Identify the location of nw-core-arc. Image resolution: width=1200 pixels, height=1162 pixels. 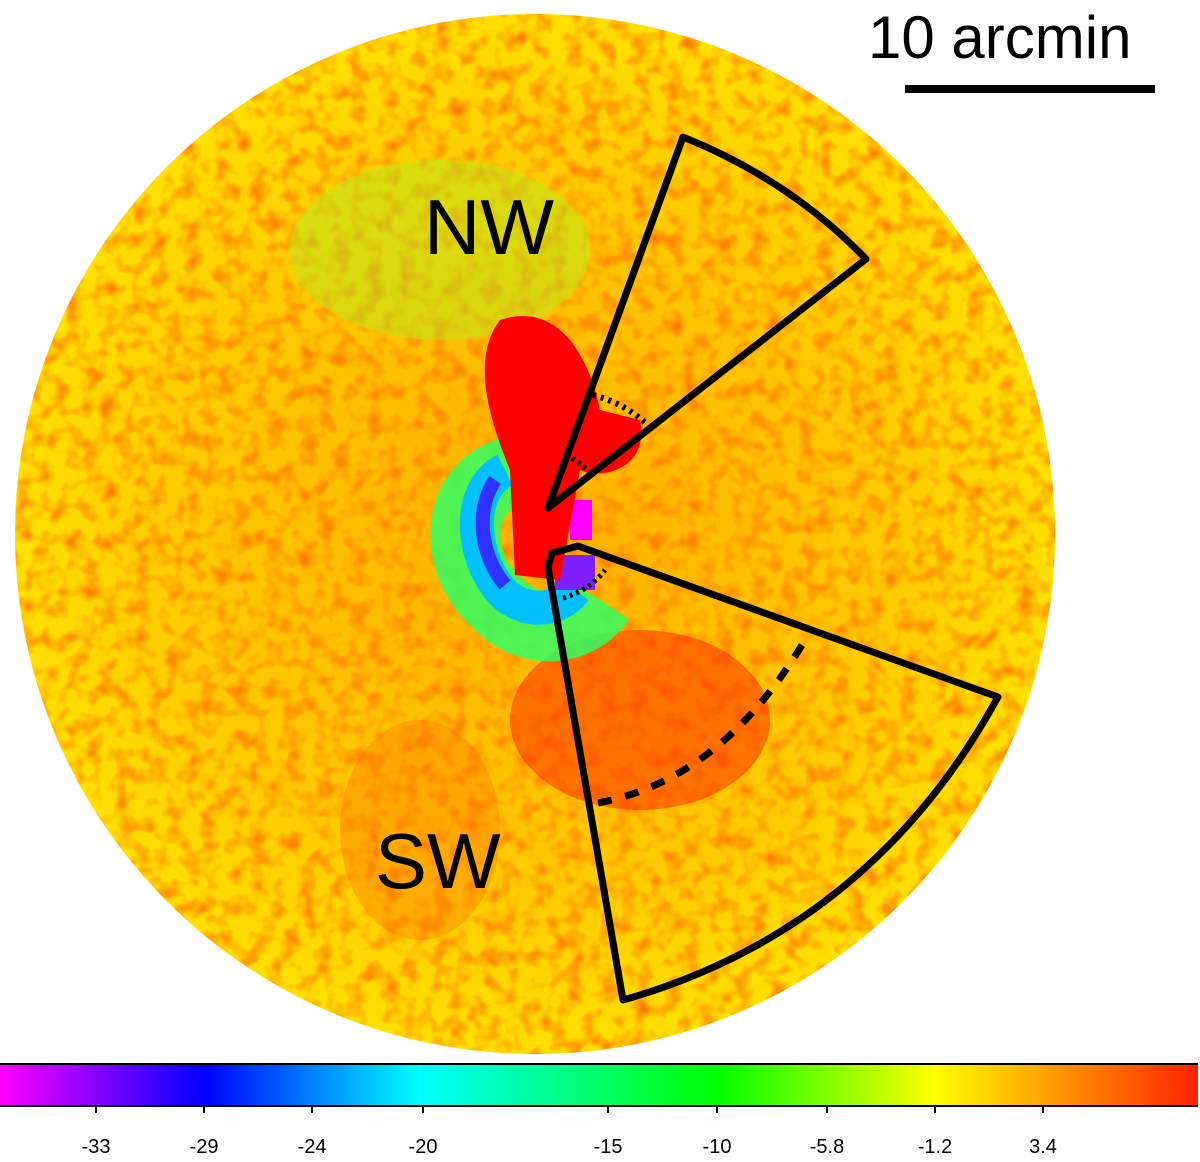
(581, 464).